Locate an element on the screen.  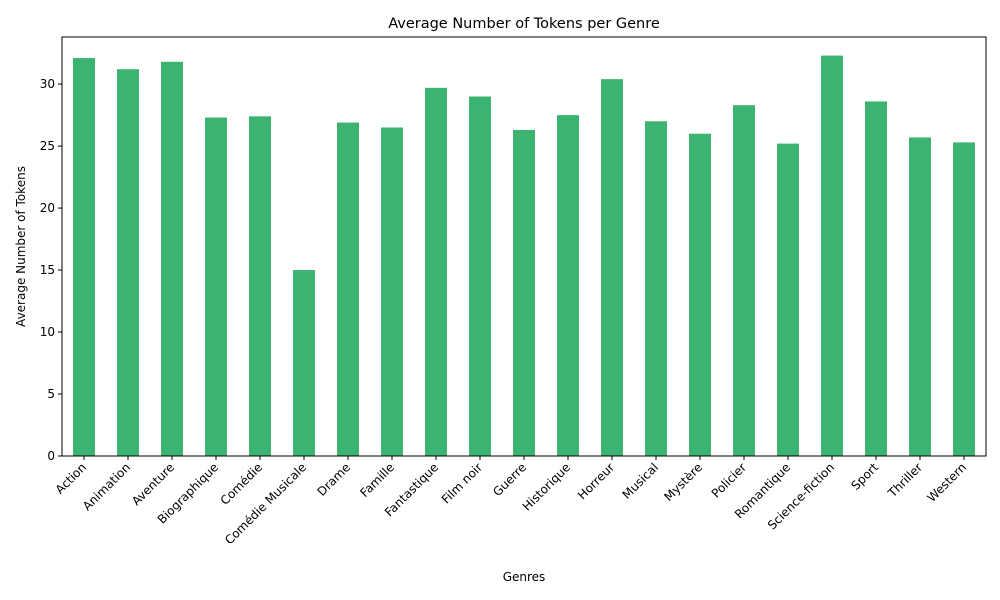
x-tick-label: Policier is located at coordinates (729, 480).